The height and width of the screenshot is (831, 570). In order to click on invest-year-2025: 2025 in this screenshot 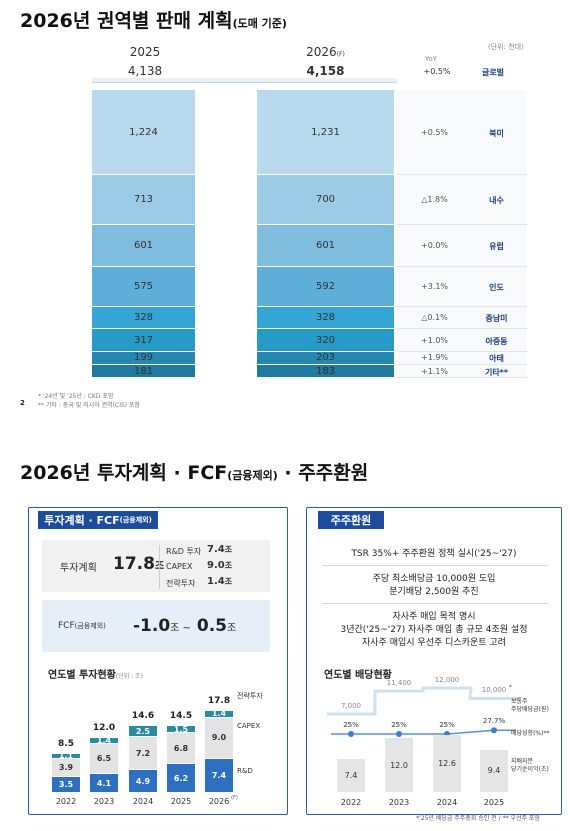, I will do `click(181, 801)`.